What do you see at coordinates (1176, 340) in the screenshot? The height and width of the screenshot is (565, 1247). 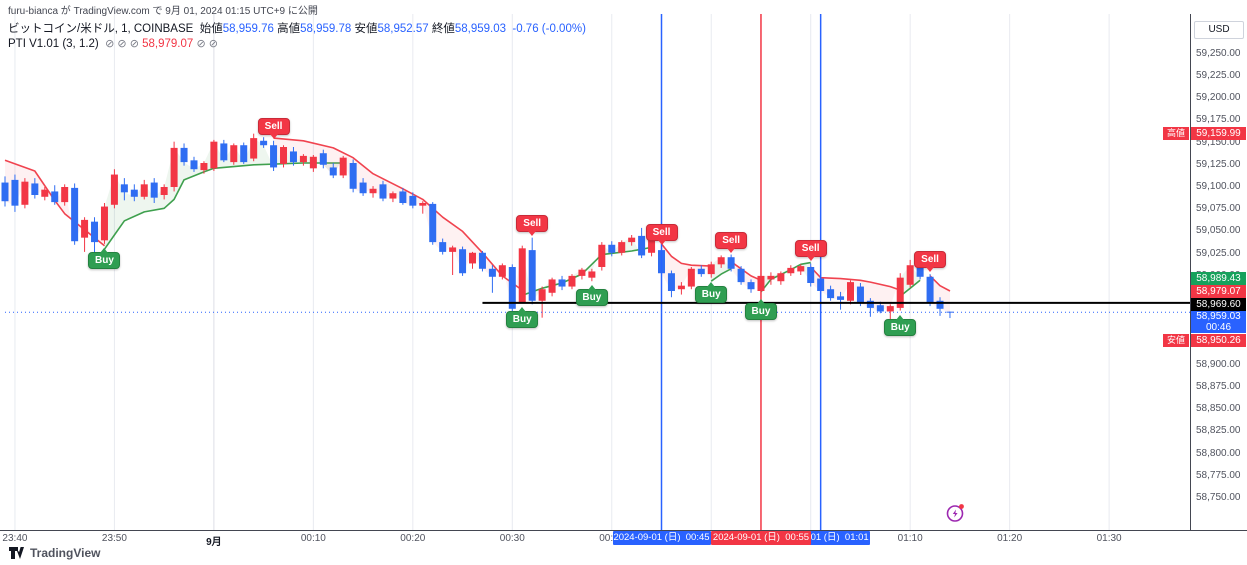 I see `session-low-prefix: 安値` at bounding box center [1176, 340].